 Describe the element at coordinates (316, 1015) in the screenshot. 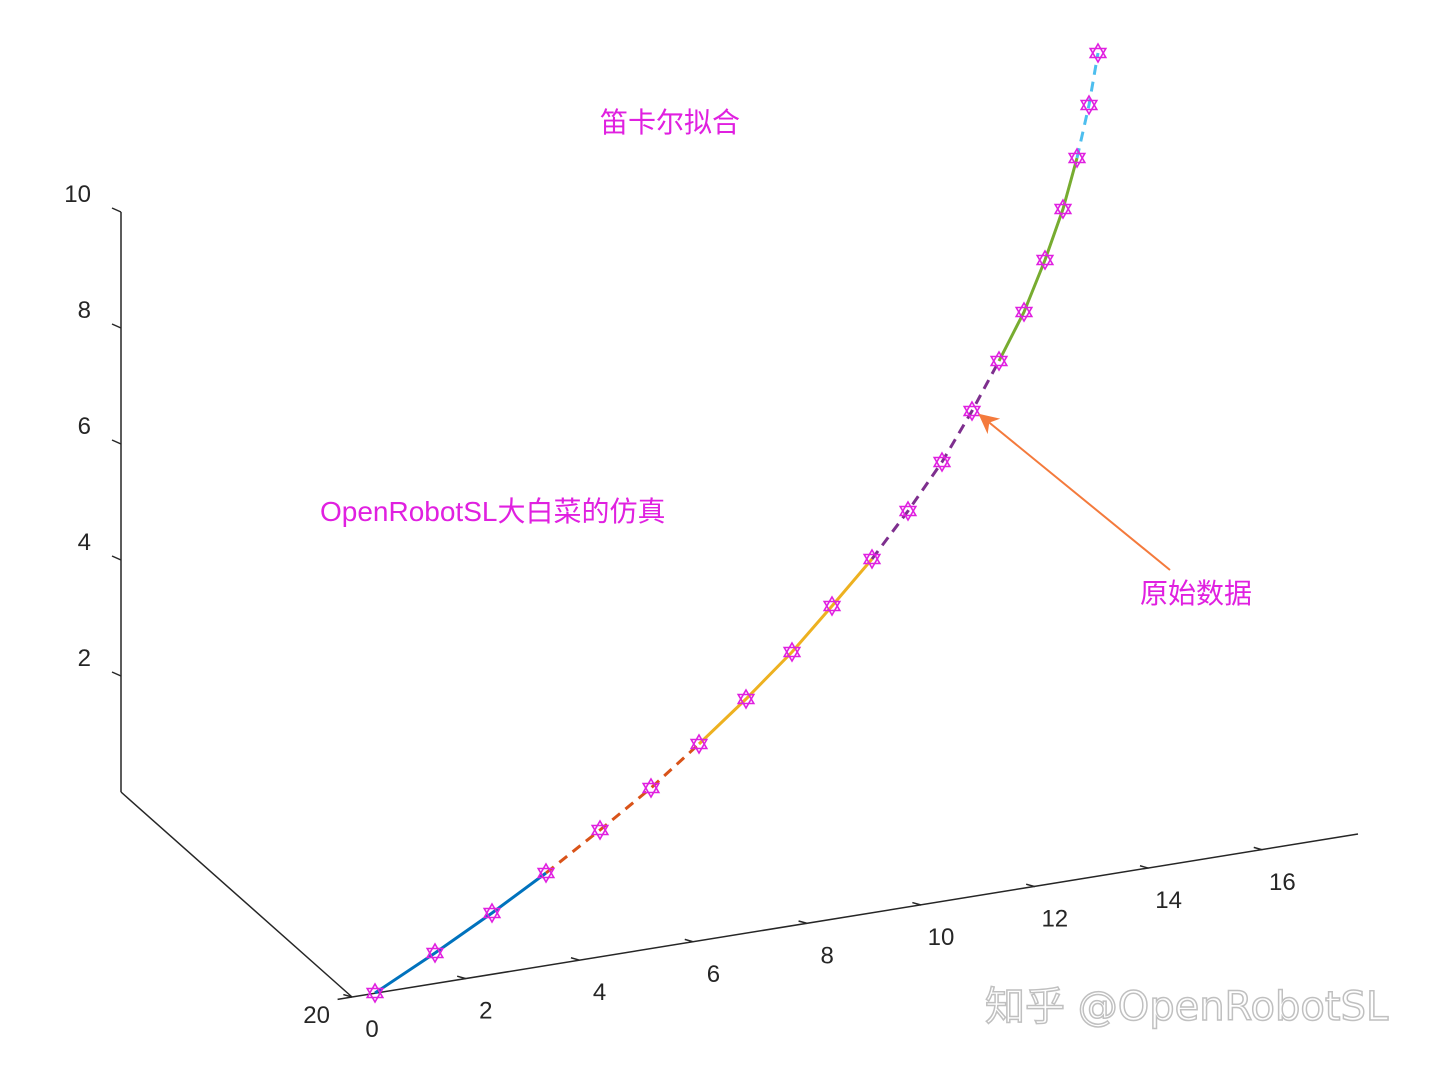

I see `y-tick-label: 20` at that location.